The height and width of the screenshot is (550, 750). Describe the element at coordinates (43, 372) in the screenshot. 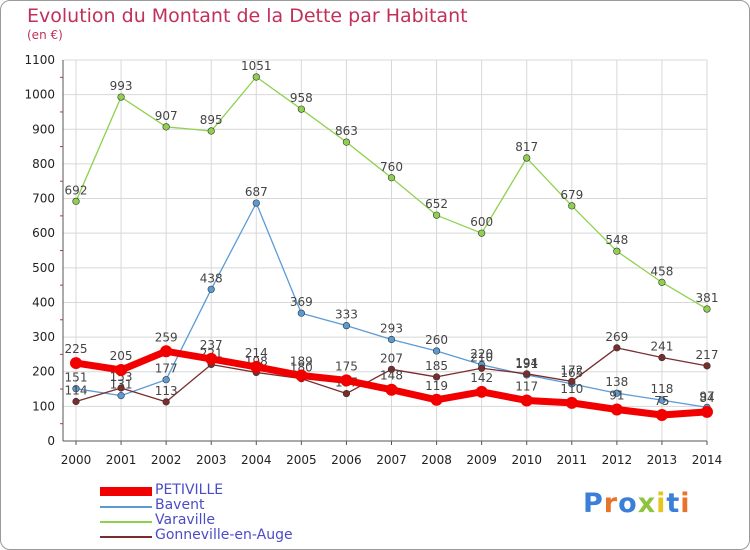

I see `y-tick-label: 200` at that location.